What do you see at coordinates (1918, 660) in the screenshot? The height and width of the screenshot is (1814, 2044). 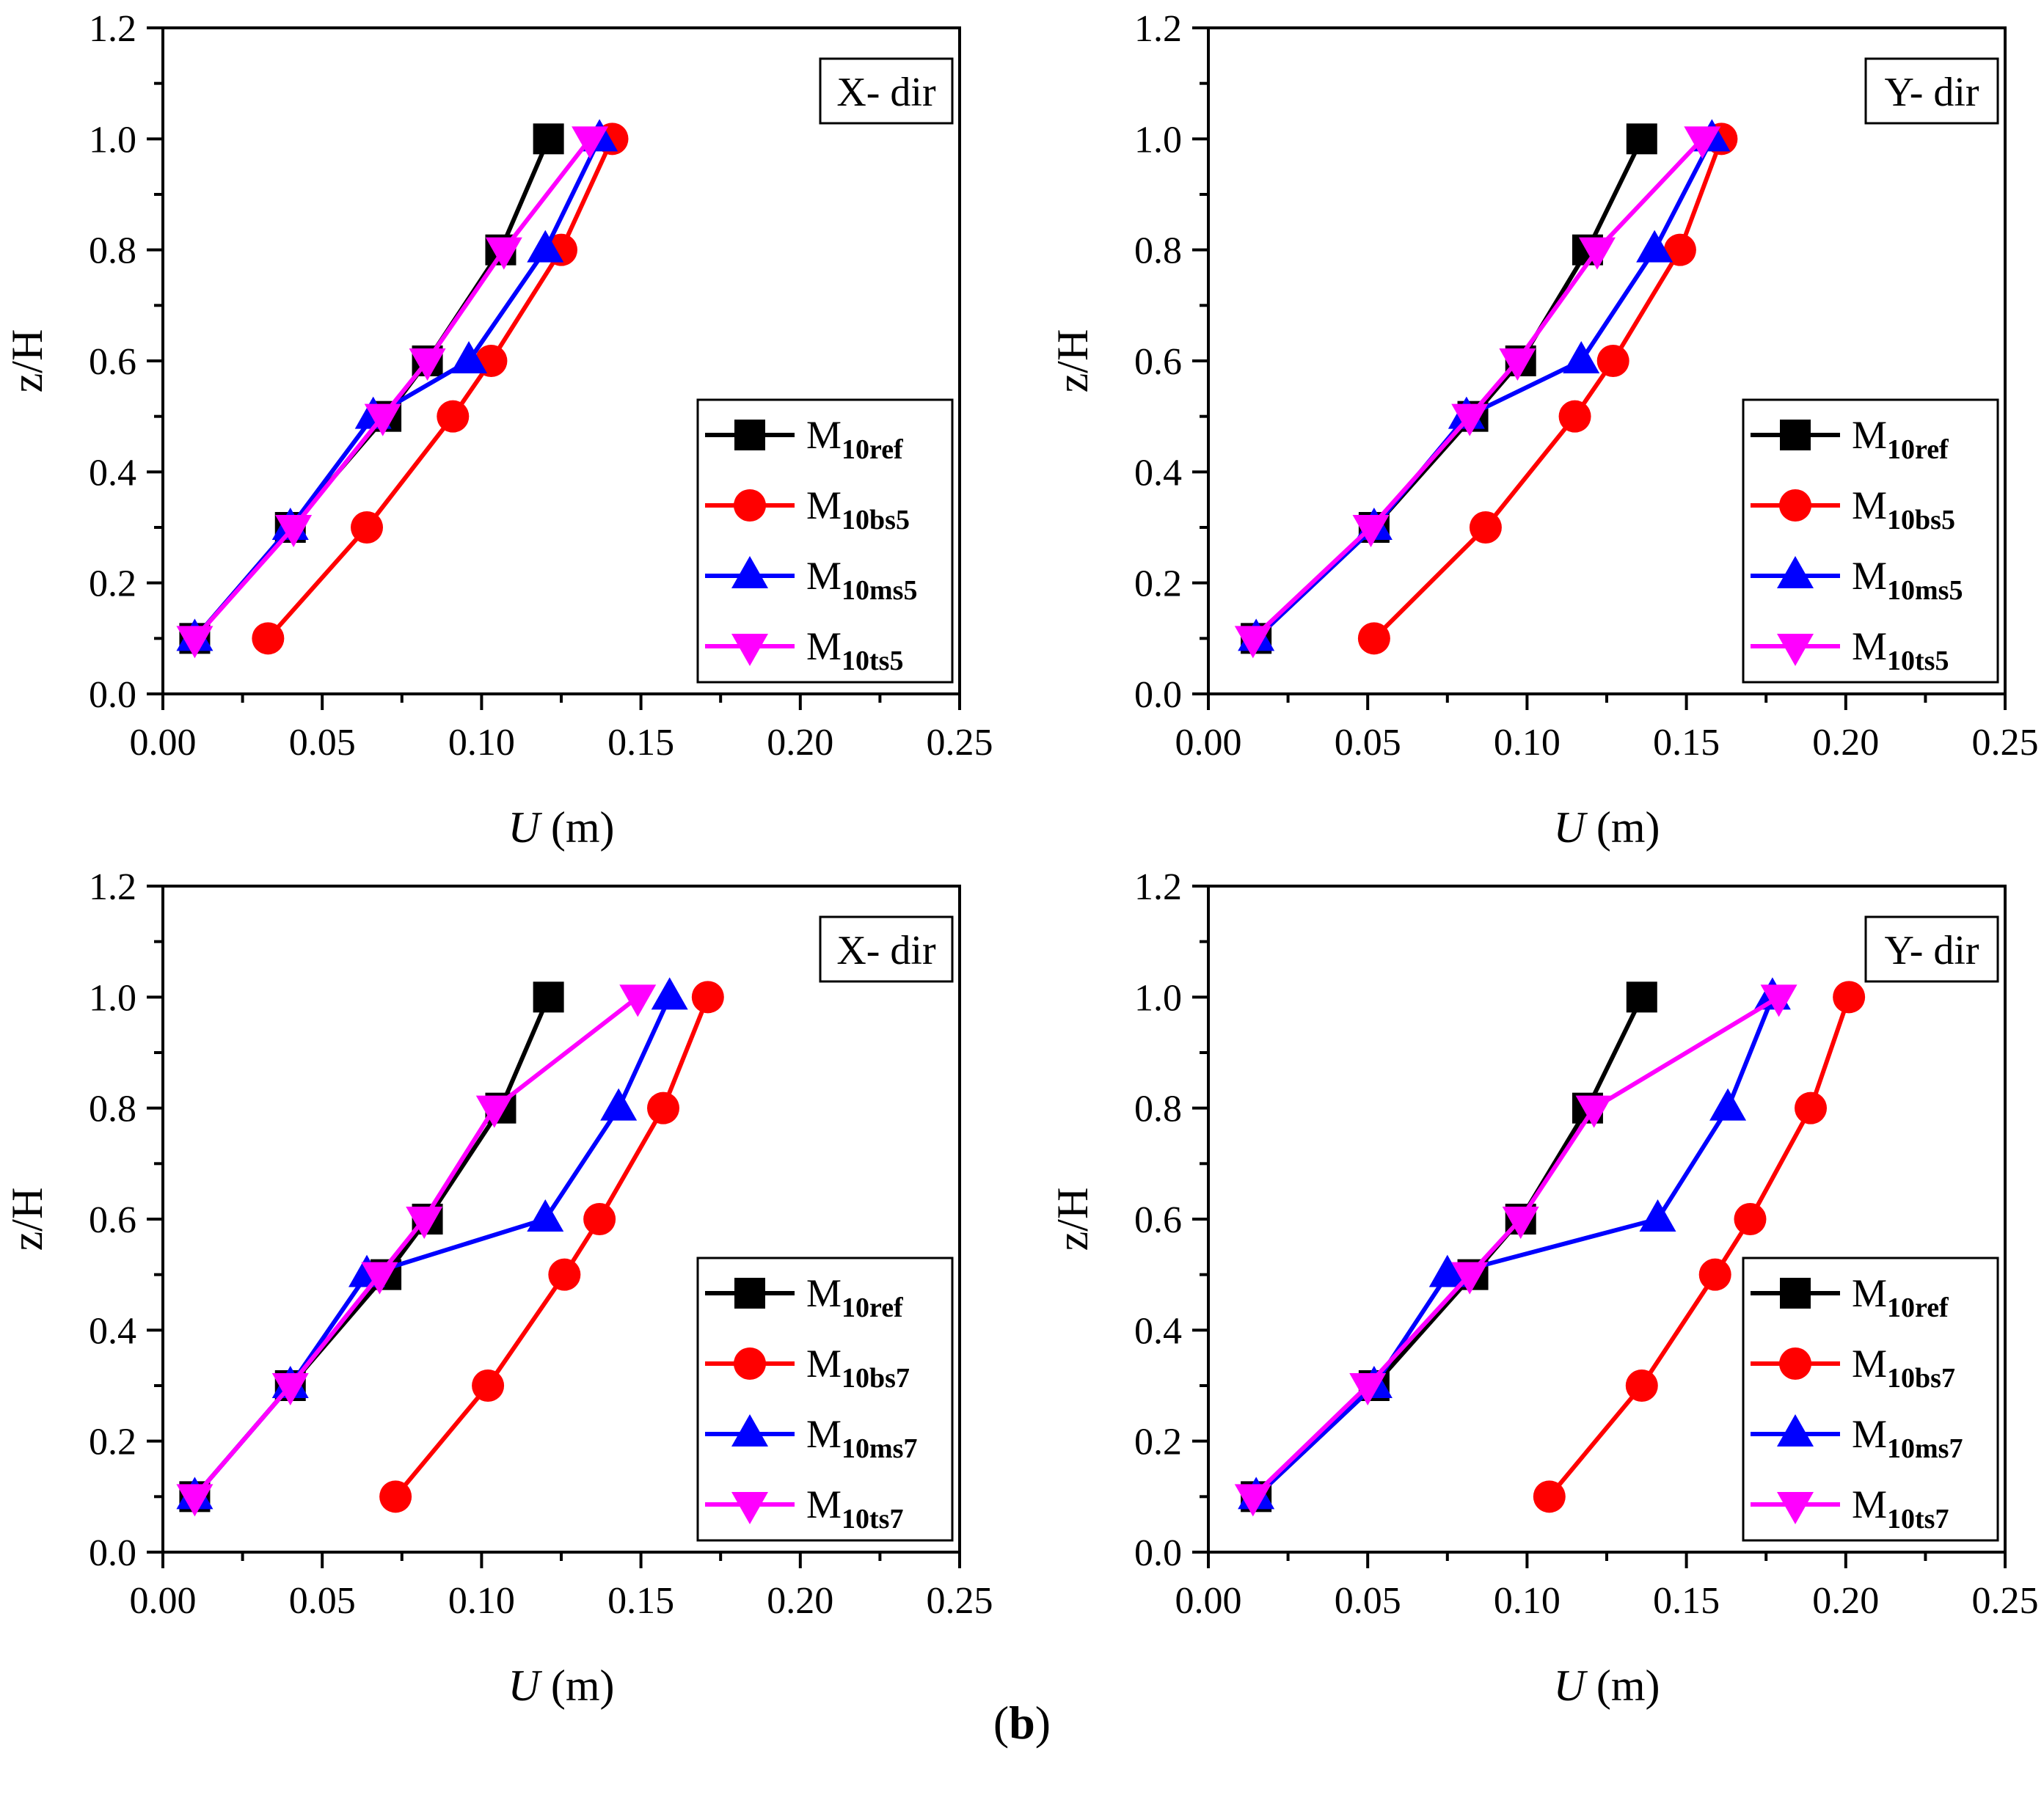 I see `legend-label-subscript: 10ts5` at bounding box center [1918, 660].